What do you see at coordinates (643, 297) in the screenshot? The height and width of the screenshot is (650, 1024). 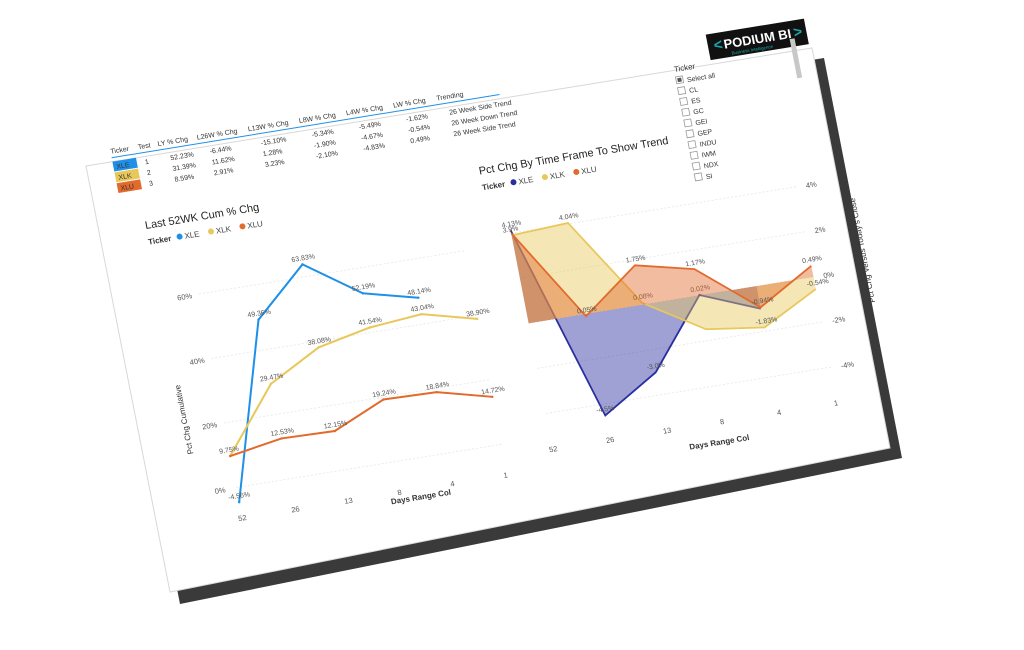 I see `chart2-data-label: 0.08%` at bounding box center [643, 297].